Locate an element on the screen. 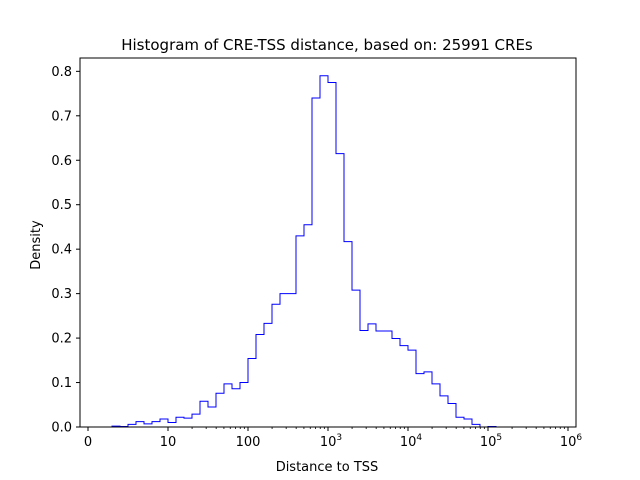 This screenshot has width=640, height=480. x-tick-label: 10⁶ is located at coordinates (571, 441).